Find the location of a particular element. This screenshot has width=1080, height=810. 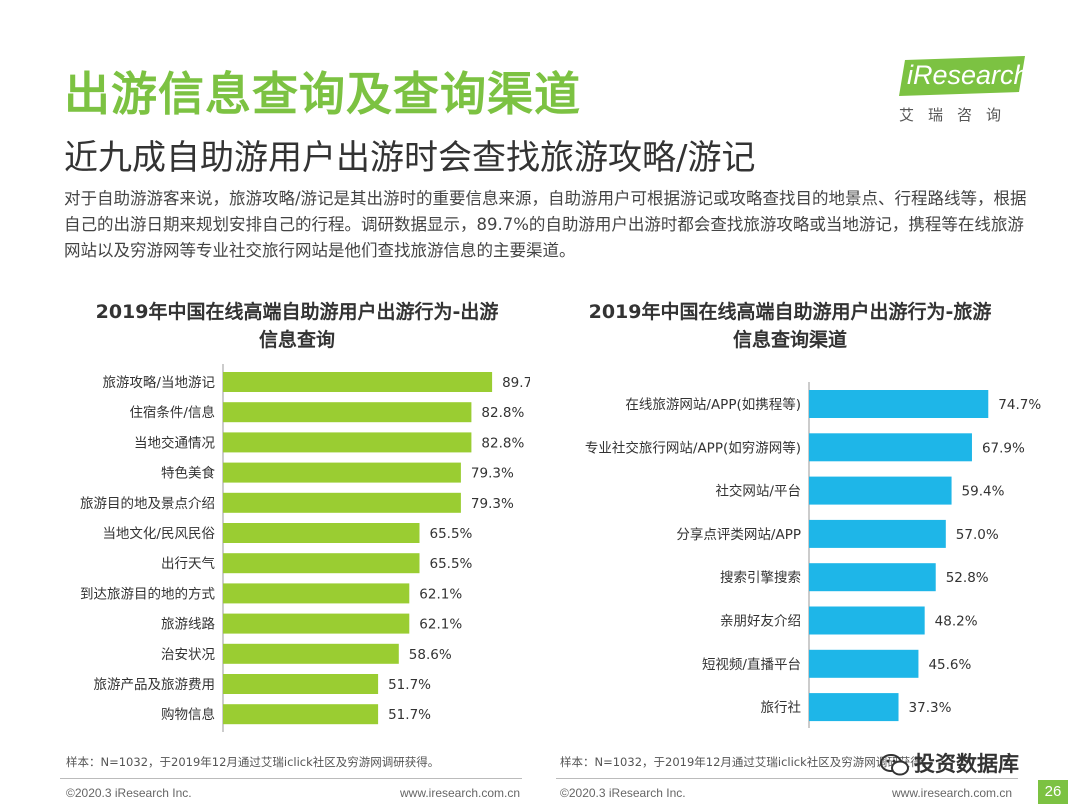

left-category-label: 到达旅游目的地的方式 is located at coordinates (147, 594).